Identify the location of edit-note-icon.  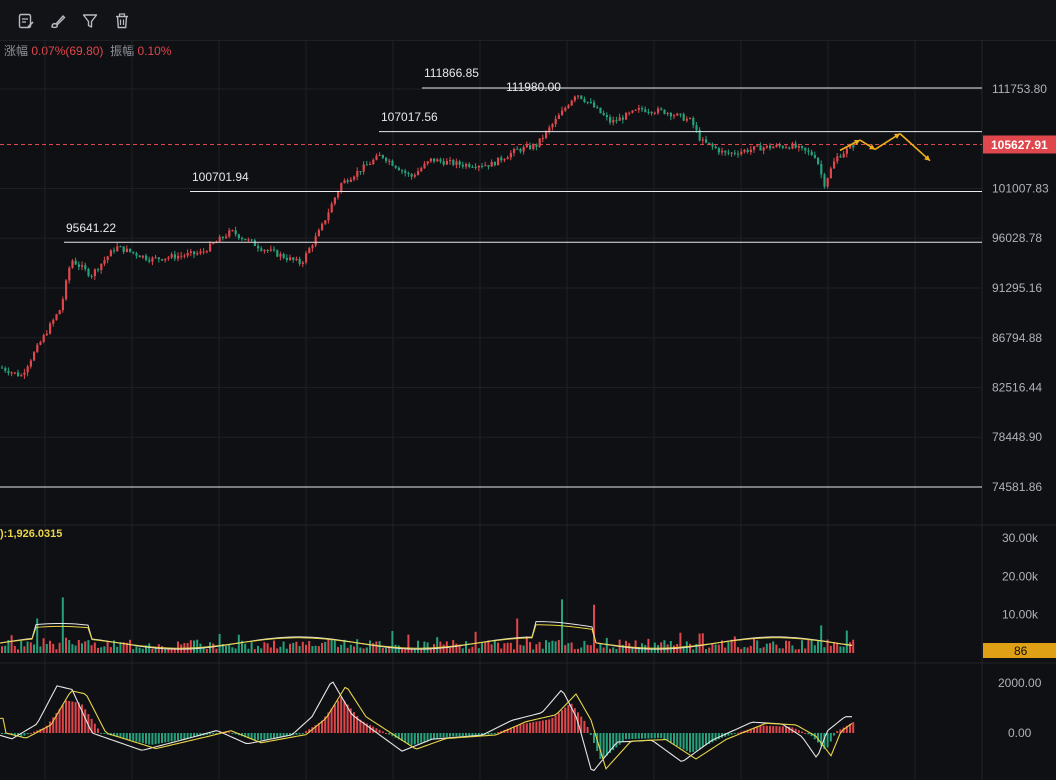
(26, 21).